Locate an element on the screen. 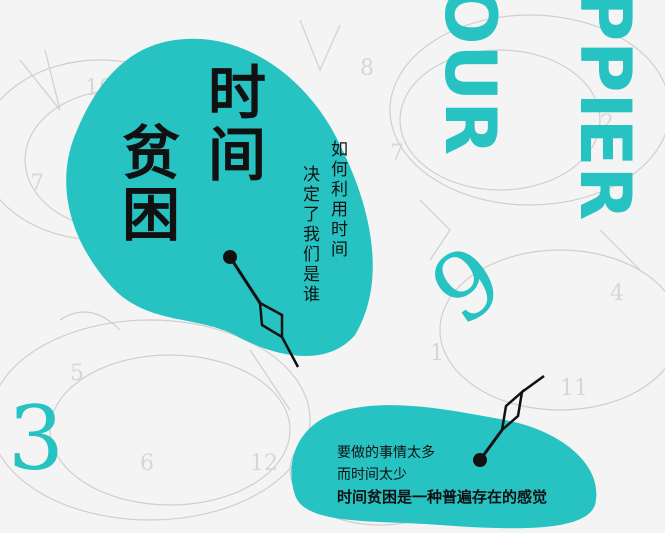  description-line-3: 时间贫困是一种普遍存在的感觉 is located at coordinates (442, 497).